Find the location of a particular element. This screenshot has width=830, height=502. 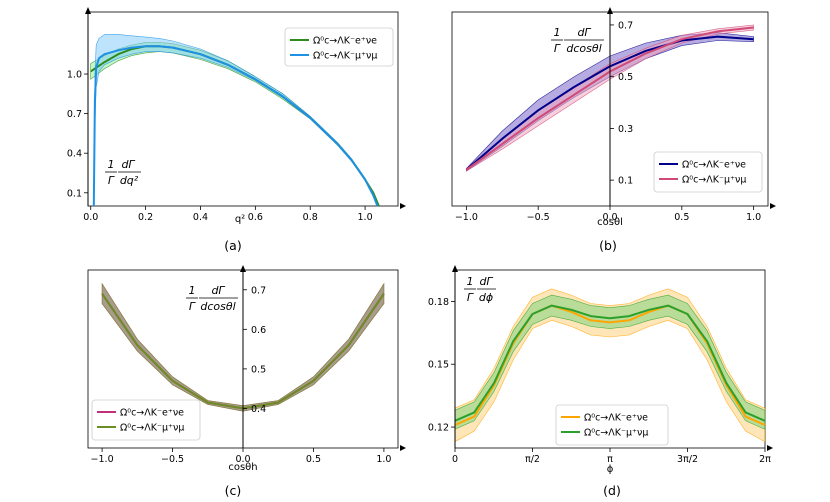

x-axis-arrow-a is located at coordinates (403, 206).